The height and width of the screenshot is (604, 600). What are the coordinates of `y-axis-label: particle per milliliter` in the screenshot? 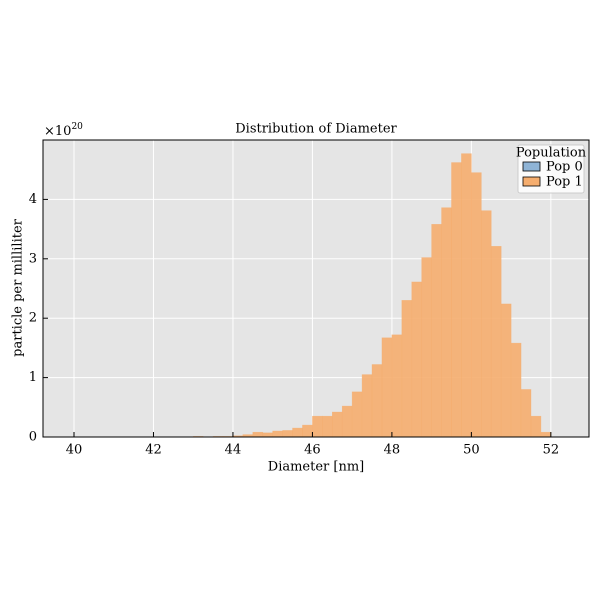 It's located at (18, 287).